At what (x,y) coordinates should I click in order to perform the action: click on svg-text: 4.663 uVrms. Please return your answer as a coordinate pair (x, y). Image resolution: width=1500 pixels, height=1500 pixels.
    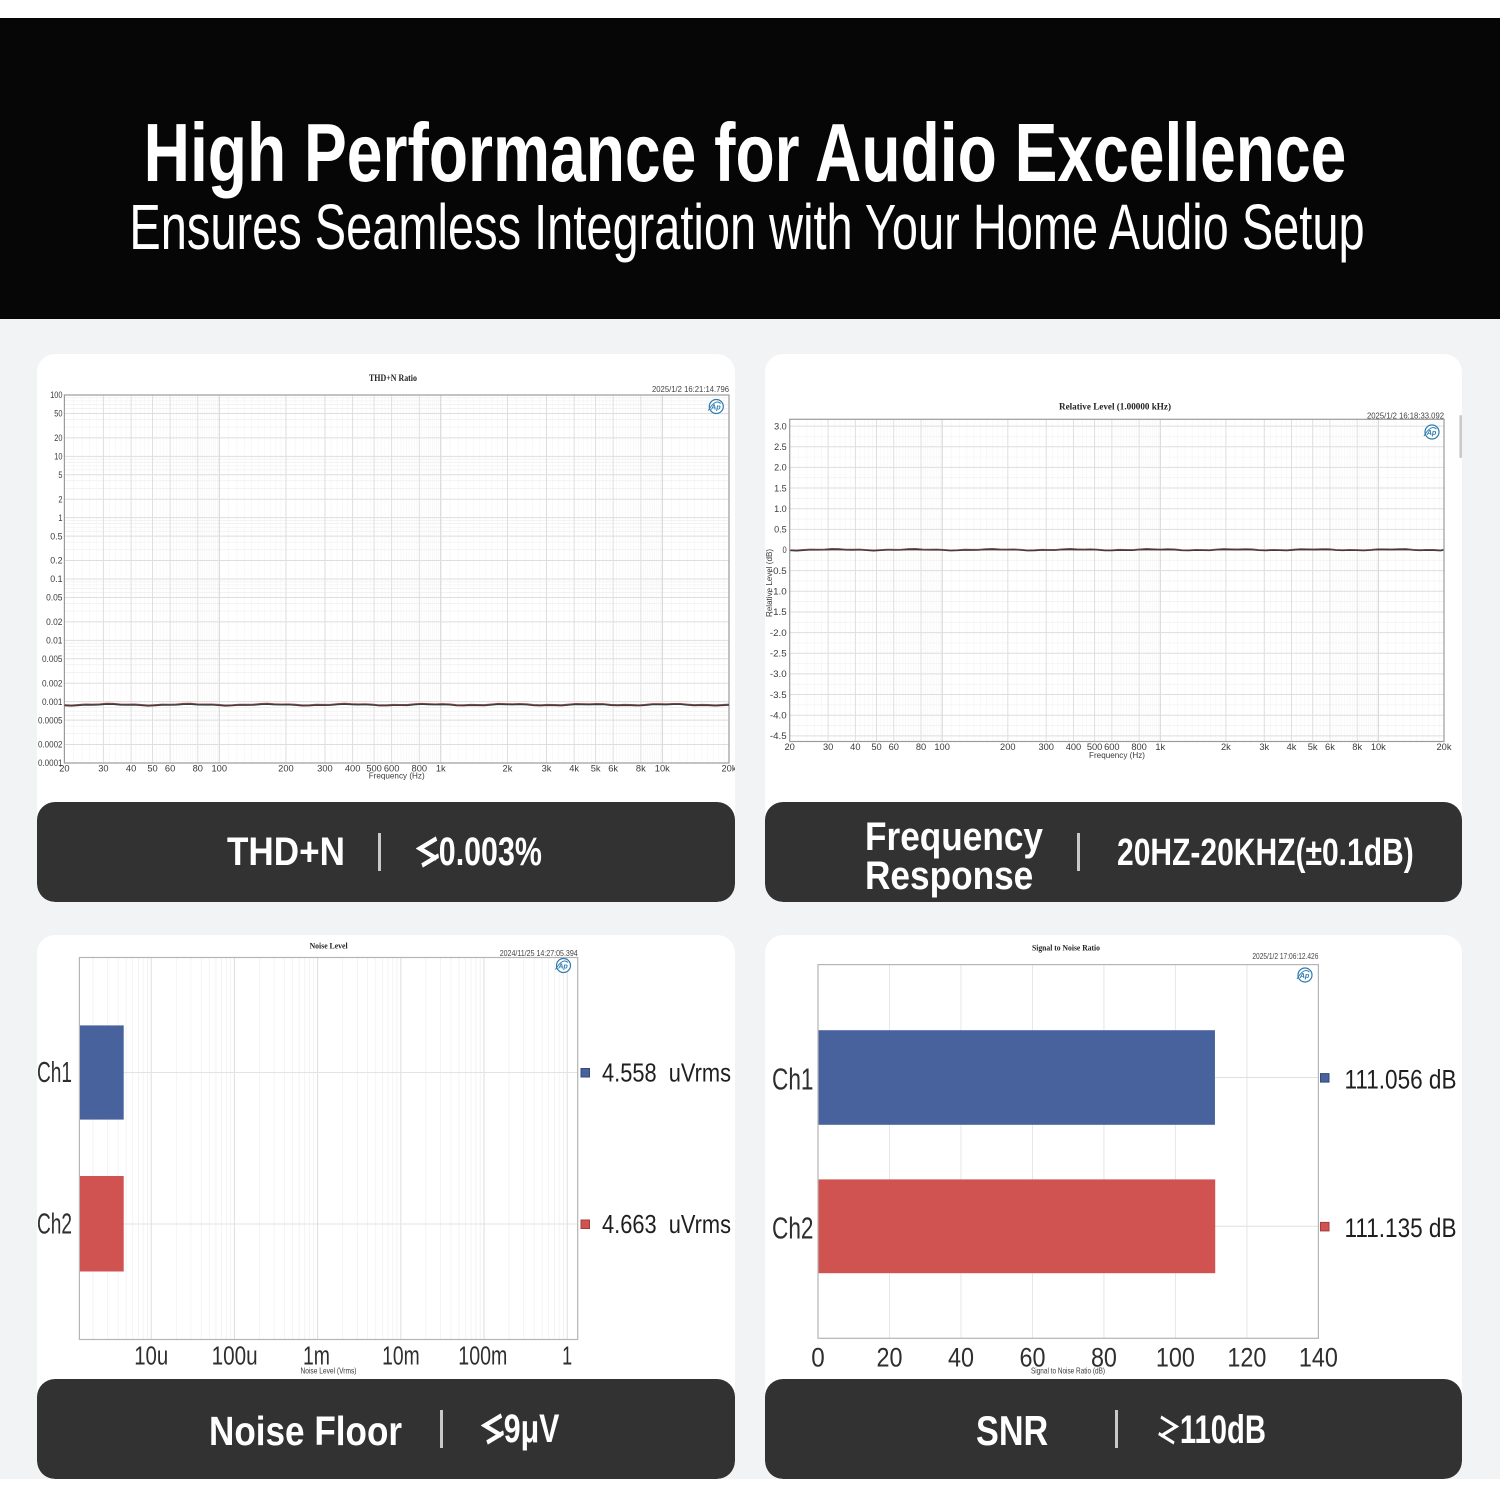
    Looking at the image, I should click on (666, 1224).